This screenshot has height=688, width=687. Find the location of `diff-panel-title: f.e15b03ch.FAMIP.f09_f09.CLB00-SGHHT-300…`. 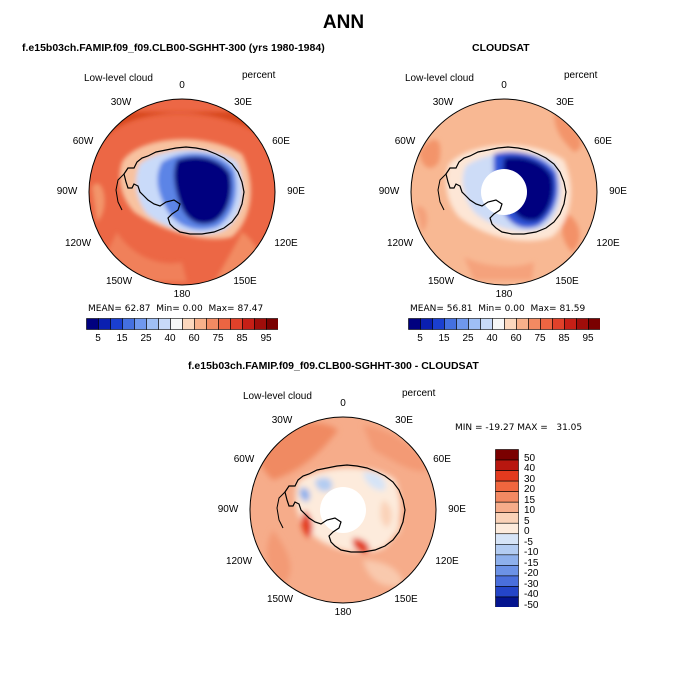

diff-panel-title: f.e15b03ch.FAMIP.f09_f09.CLB00-SGHHT-300… is located at coordinates (333, 366).